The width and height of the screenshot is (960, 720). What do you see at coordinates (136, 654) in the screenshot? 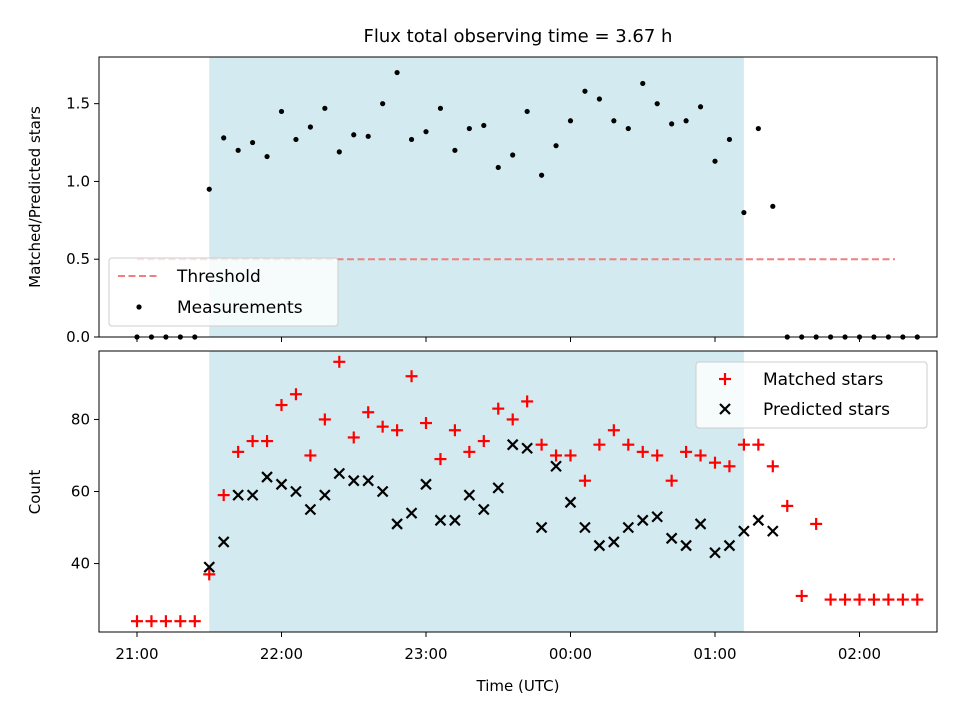
I see `x-tick-label: 21:00` at bounding box center [136, 654].